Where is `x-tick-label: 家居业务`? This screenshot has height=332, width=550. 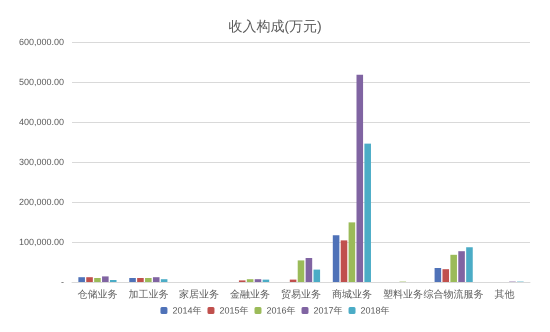 x-tick-label: 家居业务 is located at coordinates (199, 294).